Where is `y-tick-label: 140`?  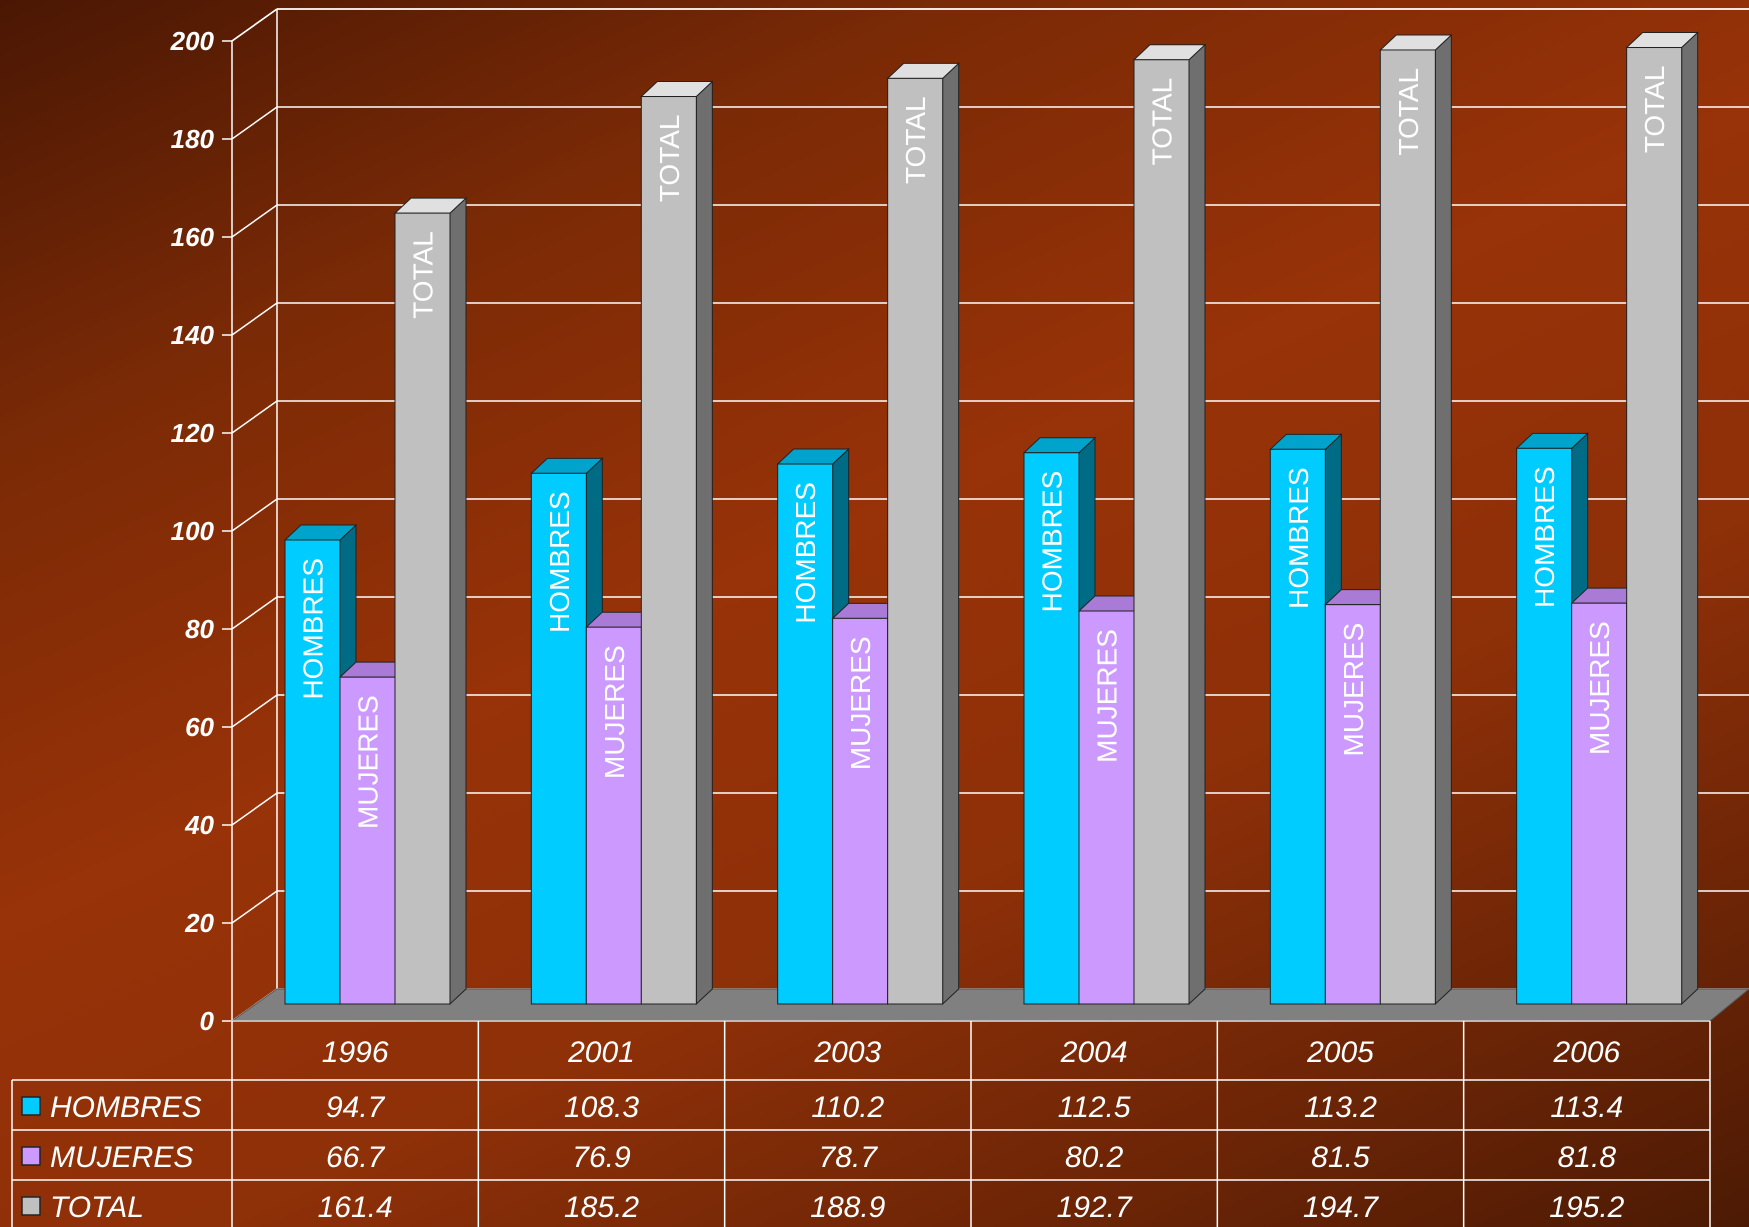
y-tick-label: 140 is located at coordinates (193, 335).